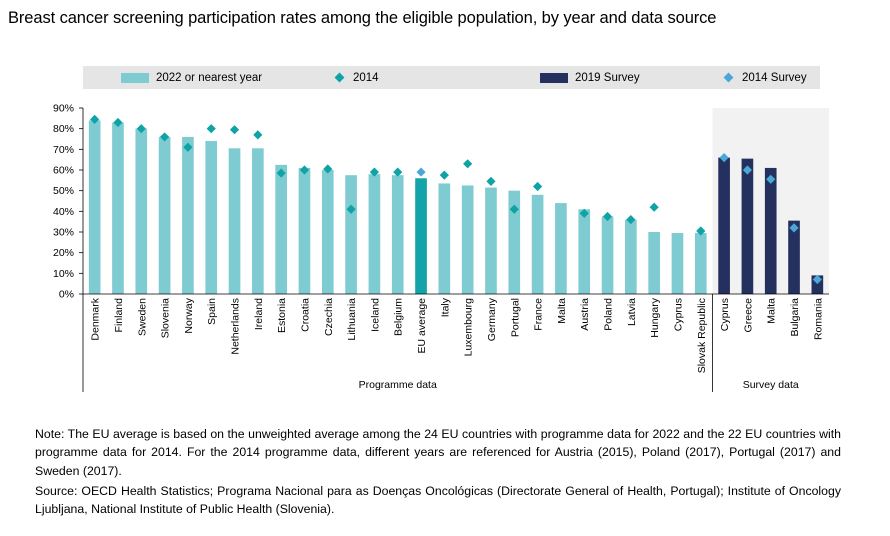 This screenshot has height=536, width=890. What do you see at coordinates (818, 319) in the screenshot?
I see `x-tick-label: Romania` at bounding box center [818, 319].